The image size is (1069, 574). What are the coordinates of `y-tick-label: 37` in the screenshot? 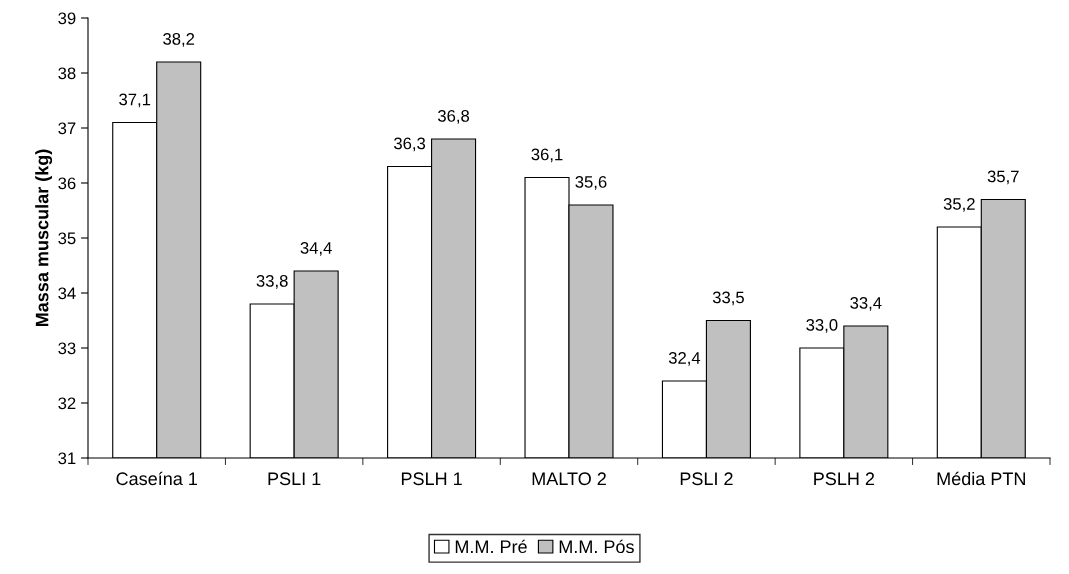 It's located at (67, 128).